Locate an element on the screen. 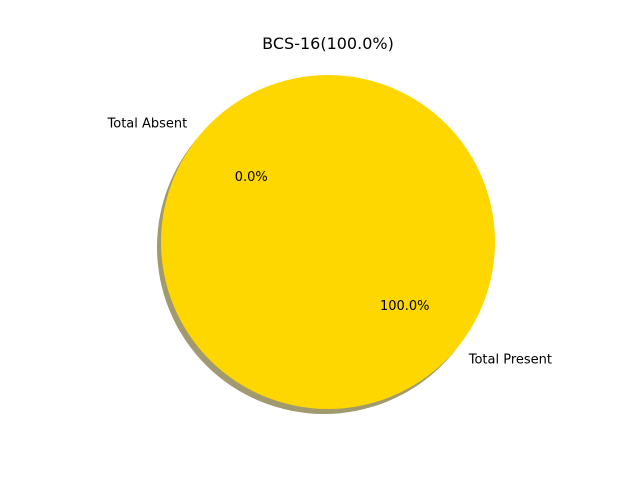  pie-pct-total-absent: 0.0% is located at coordinates (251, 177).